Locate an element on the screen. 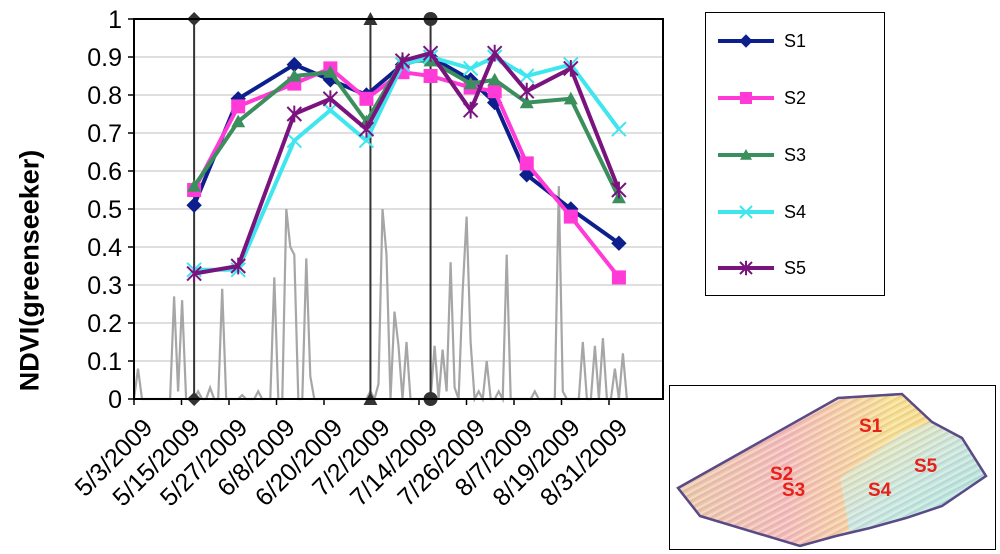 The image size is (1000, 554). legend-label-s5: S5 is located at coordinates (795, 268).